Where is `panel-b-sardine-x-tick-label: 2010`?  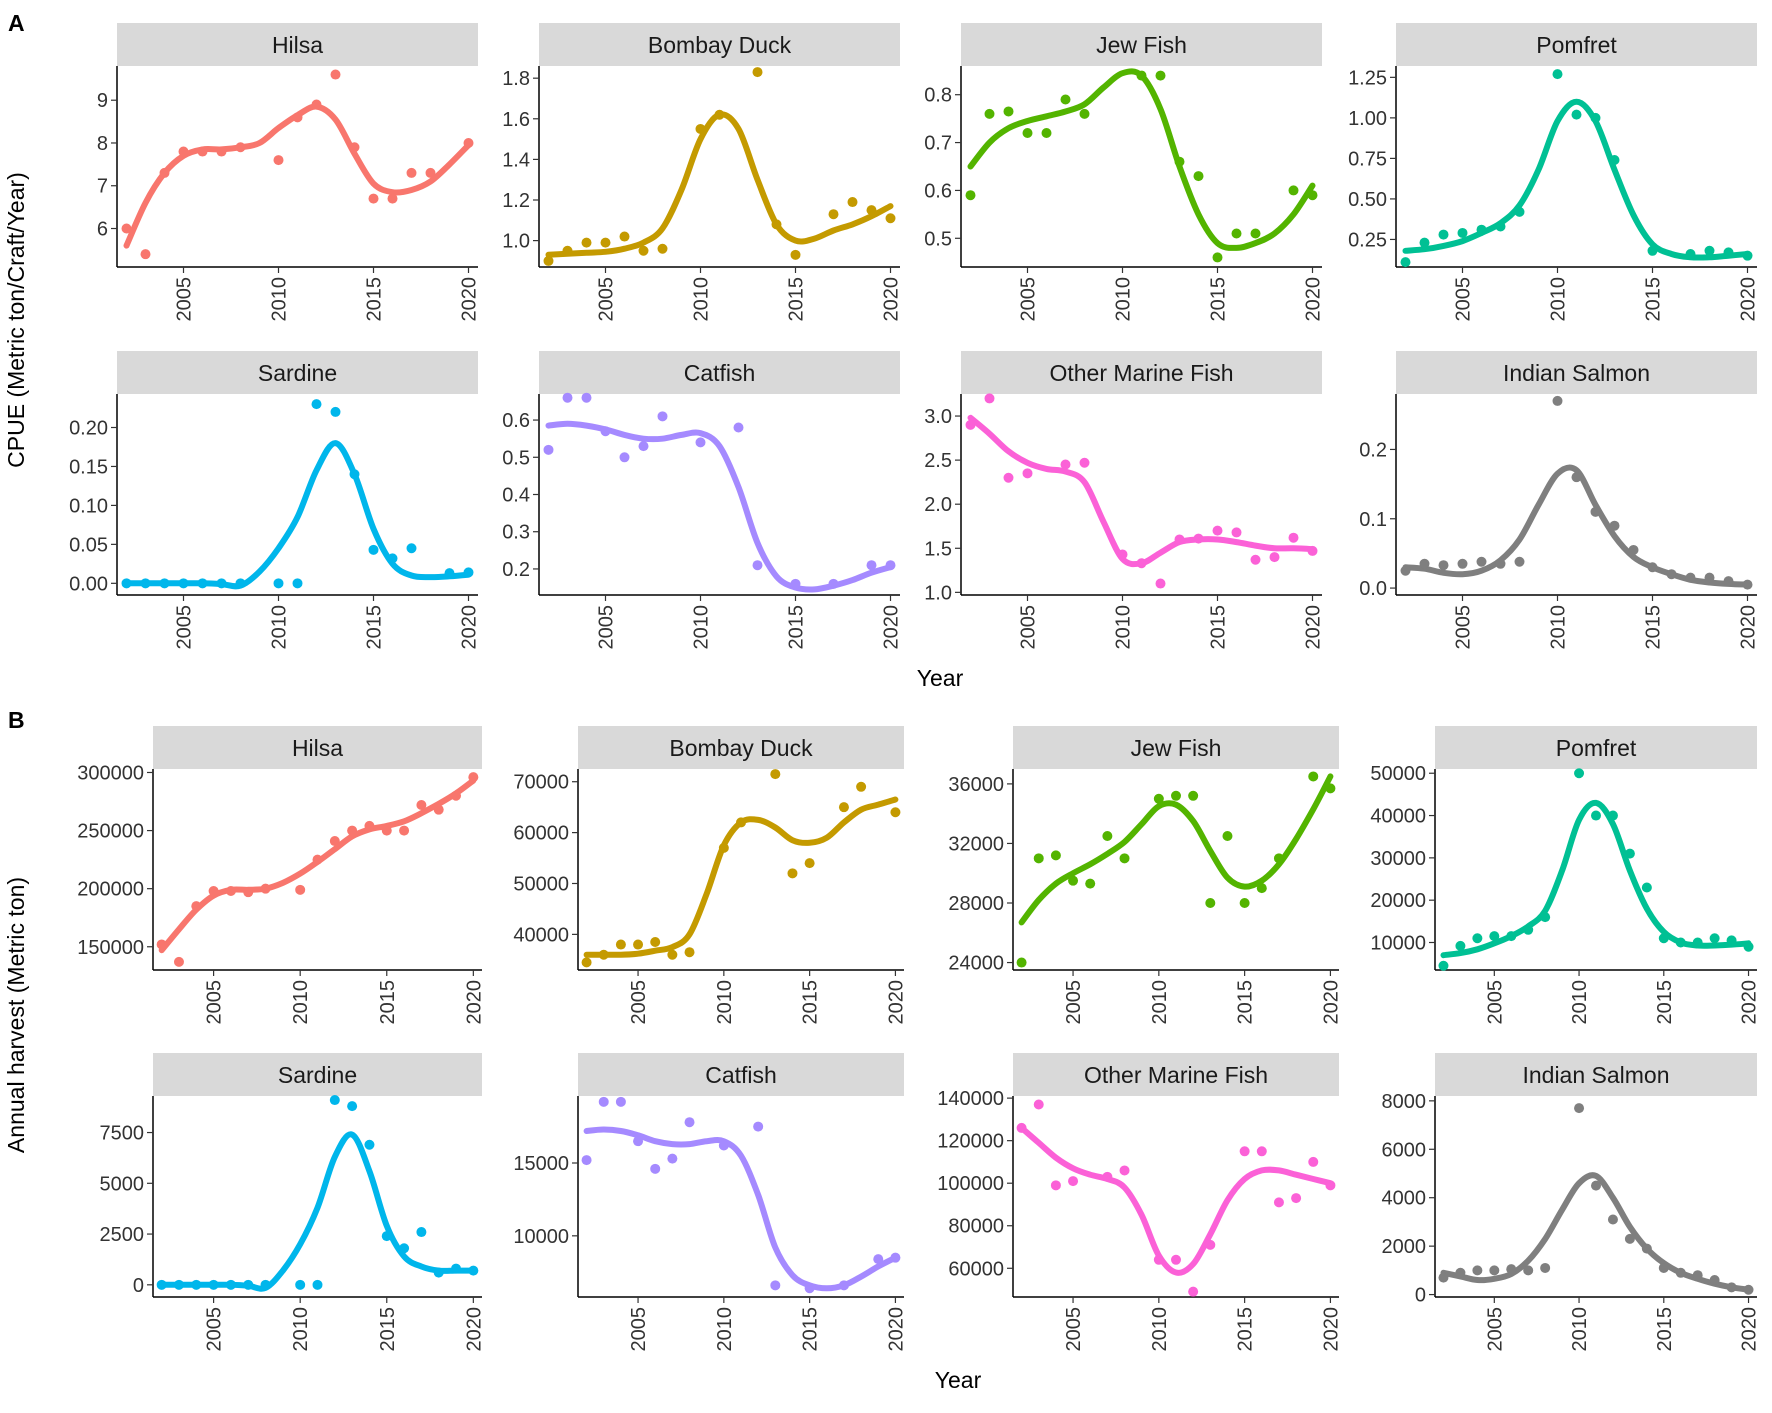
panel-b-sardine-x-tick-label: 2010 is located at coordinates (301, 1329).